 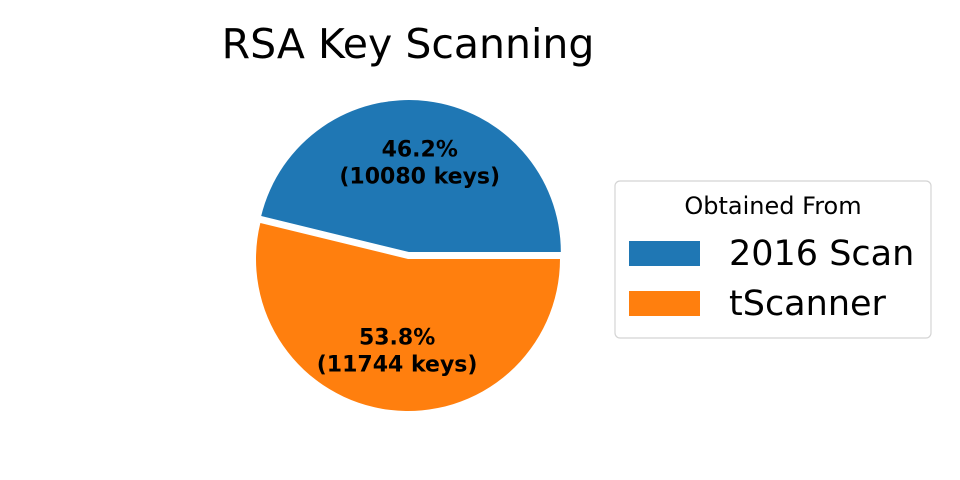 What do you see at coordinates (808, 304) in the screenshot?
I see `legend-label: tScanner` at bounding box center [808, 304].